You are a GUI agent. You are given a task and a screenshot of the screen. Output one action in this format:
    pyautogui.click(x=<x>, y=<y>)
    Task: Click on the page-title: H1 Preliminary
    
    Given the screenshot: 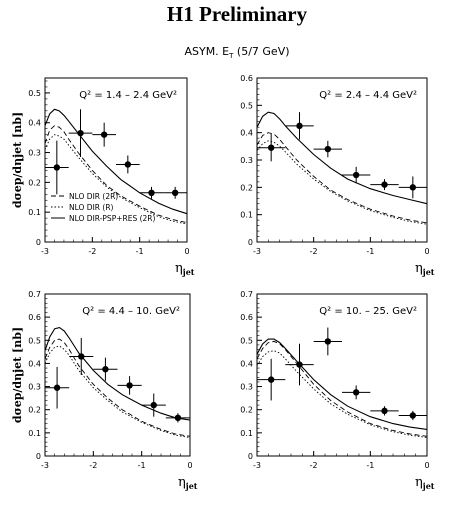 What is the action you would take?
    pyautogui.click(x=237, y=14)
    